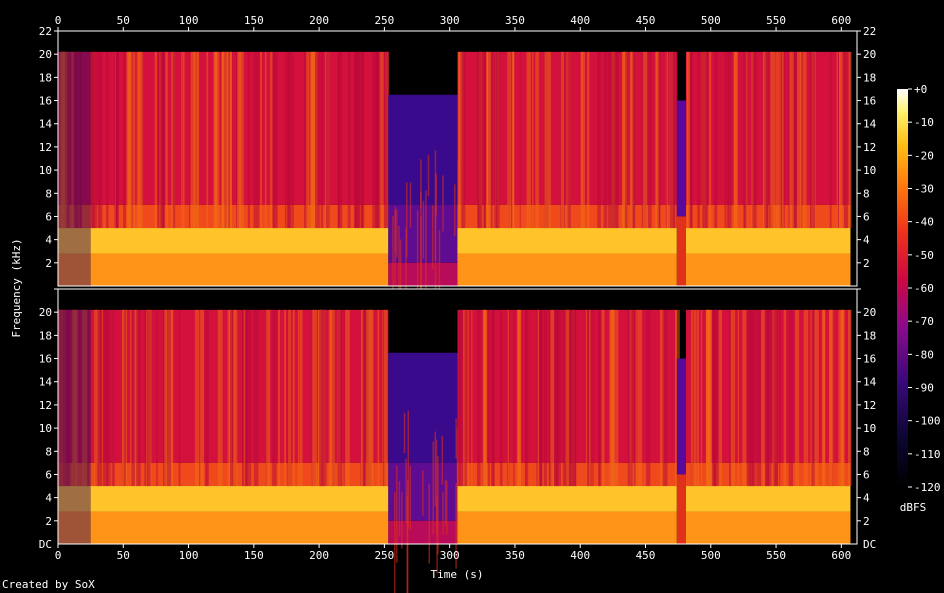 Image resolution: width=944 pixels, height=593 pixels. What do you see at coordinates (515, 555) in the screenshot?
I see `x-tick-label: 350` at bounding box center [515, 555].